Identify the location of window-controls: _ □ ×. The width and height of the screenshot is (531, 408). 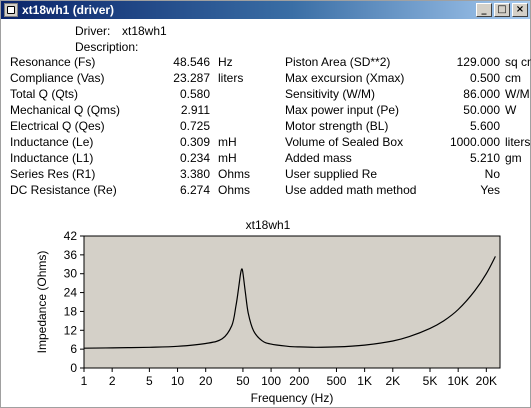
(502, 10).